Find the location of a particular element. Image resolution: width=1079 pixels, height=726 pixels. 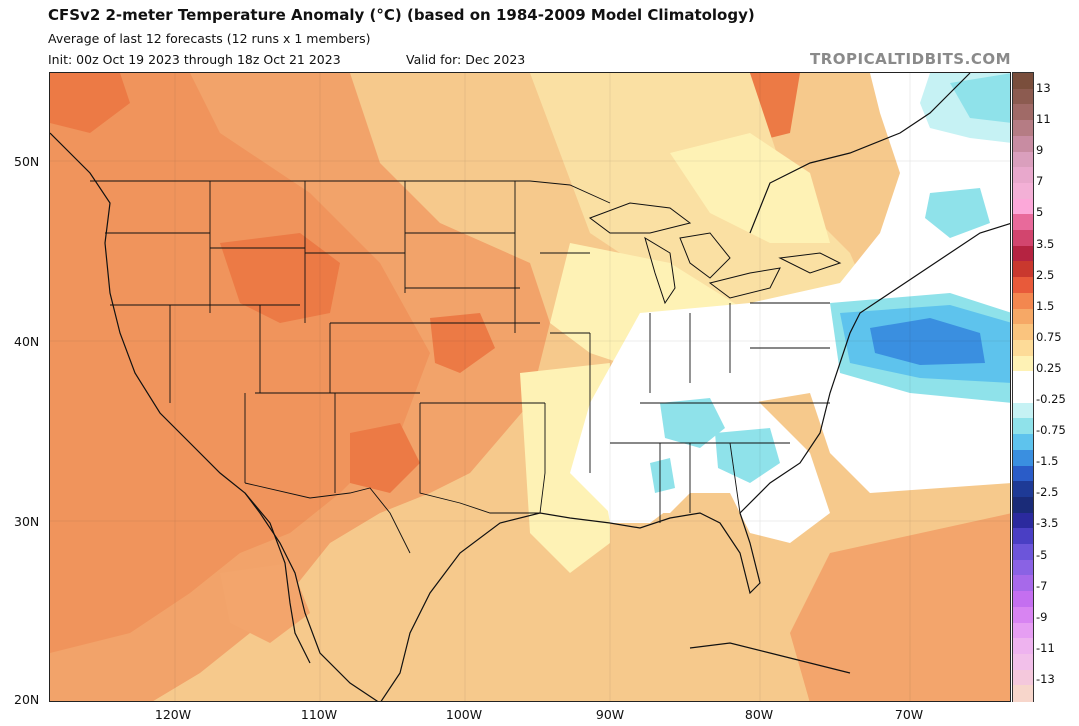

colorbar is located at coordinates (1023, 387).